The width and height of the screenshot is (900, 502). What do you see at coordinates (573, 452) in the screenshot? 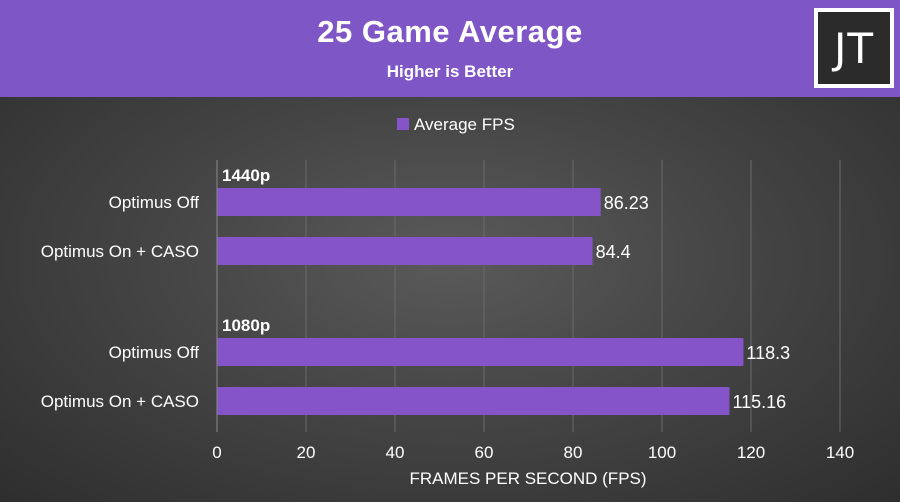
I see `x-tick-label: 80` at bounding box center [573, 452].